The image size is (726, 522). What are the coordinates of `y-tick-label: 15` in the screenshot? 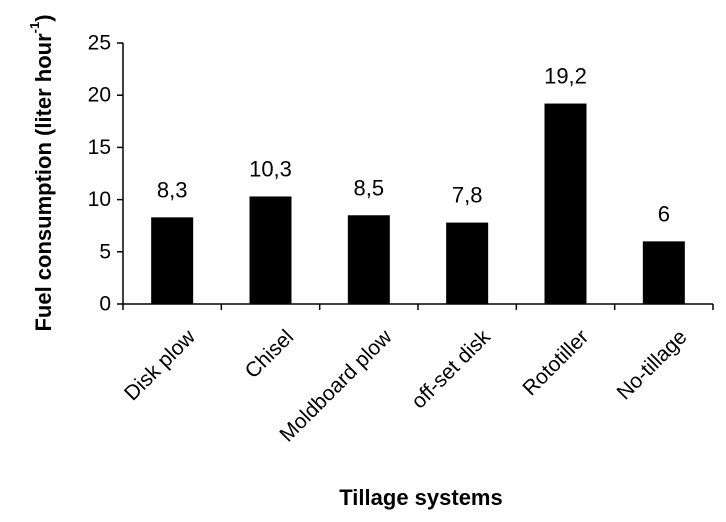 It's located at (99, 147).